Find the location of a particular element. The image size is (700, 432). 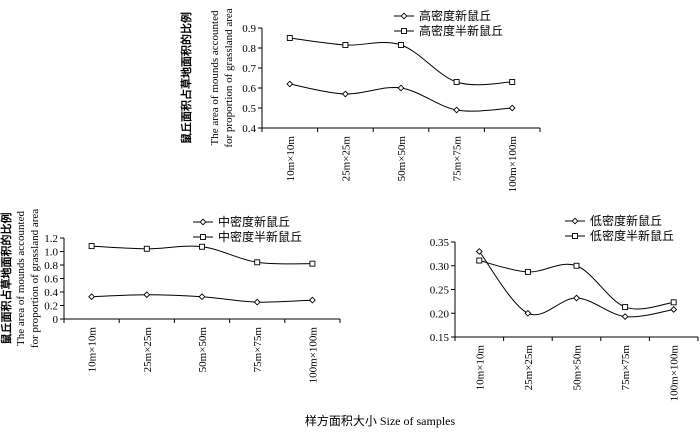

series-line is located at coordinates (576, 284).